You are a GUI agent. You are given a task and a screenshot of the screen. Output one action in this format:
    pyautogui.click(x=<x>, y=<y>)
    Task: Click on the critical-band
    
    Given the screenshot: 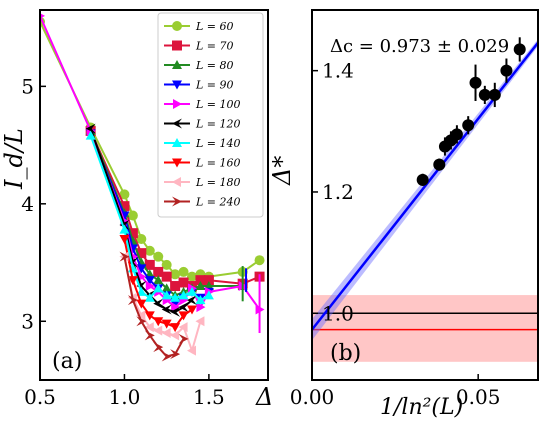 What is the action you would take?
    pyautogui.click(x=425, y=328)
    